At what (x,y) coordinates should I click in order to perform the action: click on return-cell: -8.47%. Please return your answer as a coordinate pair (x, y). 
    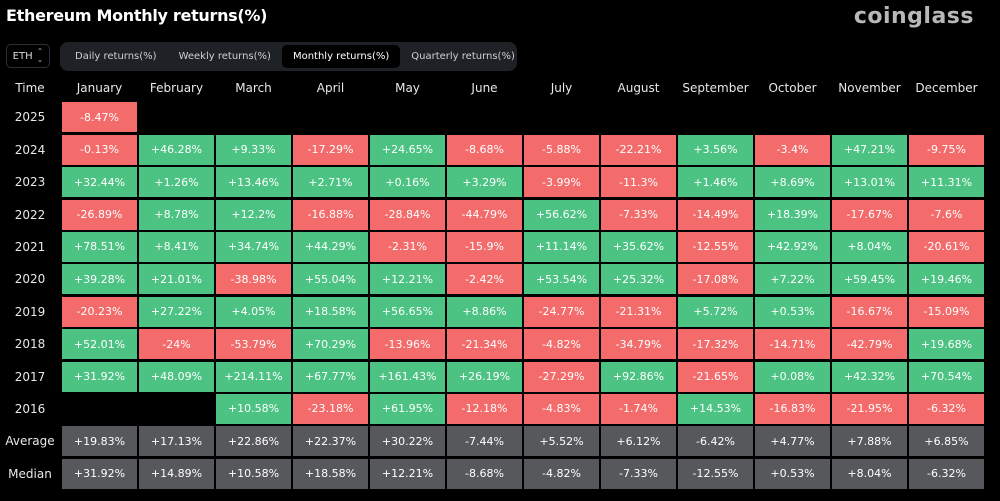
    Looking at the image, I should click on (99, 117).